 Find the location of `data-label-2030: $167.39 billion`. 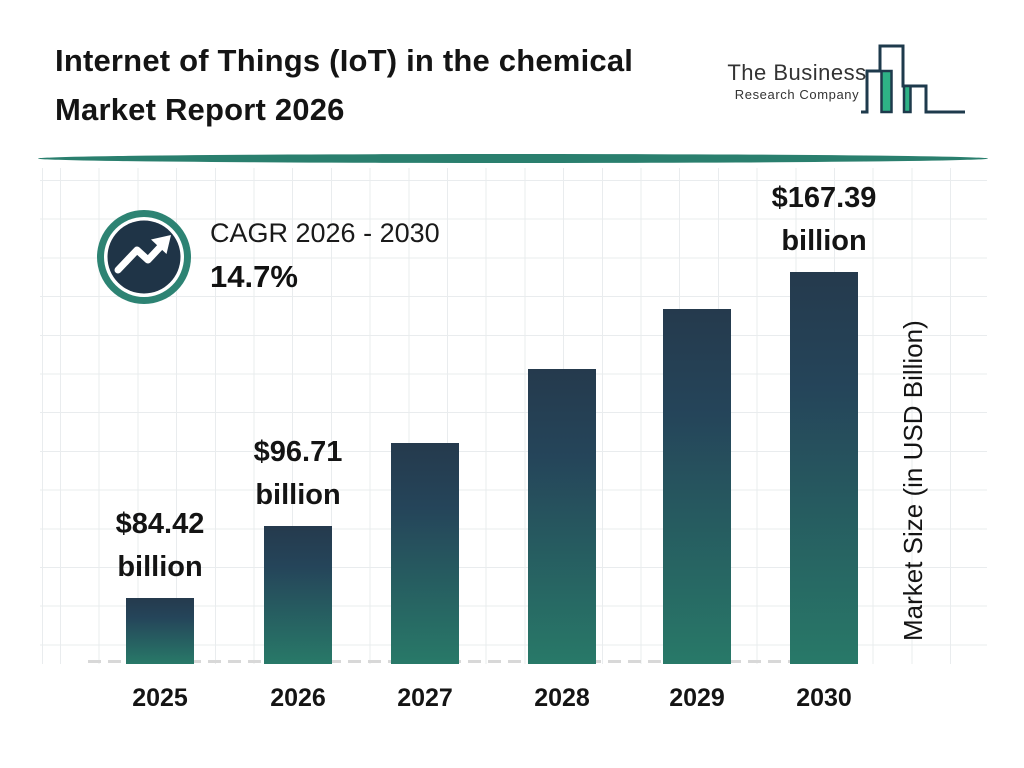

data-label-2030: $167.39 billion is located at coordinates (824, 220).